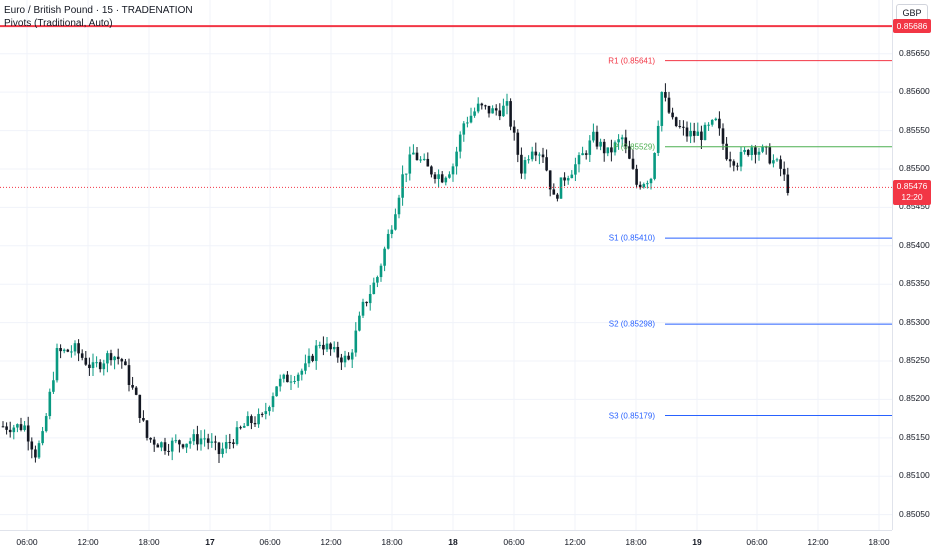 The height and width of the screenshot is (551, 932). Describe the element at coordinates (58, 23) in the screenshot. I see `indicator-title: Pivots (Traditional, Auto)` at that location.